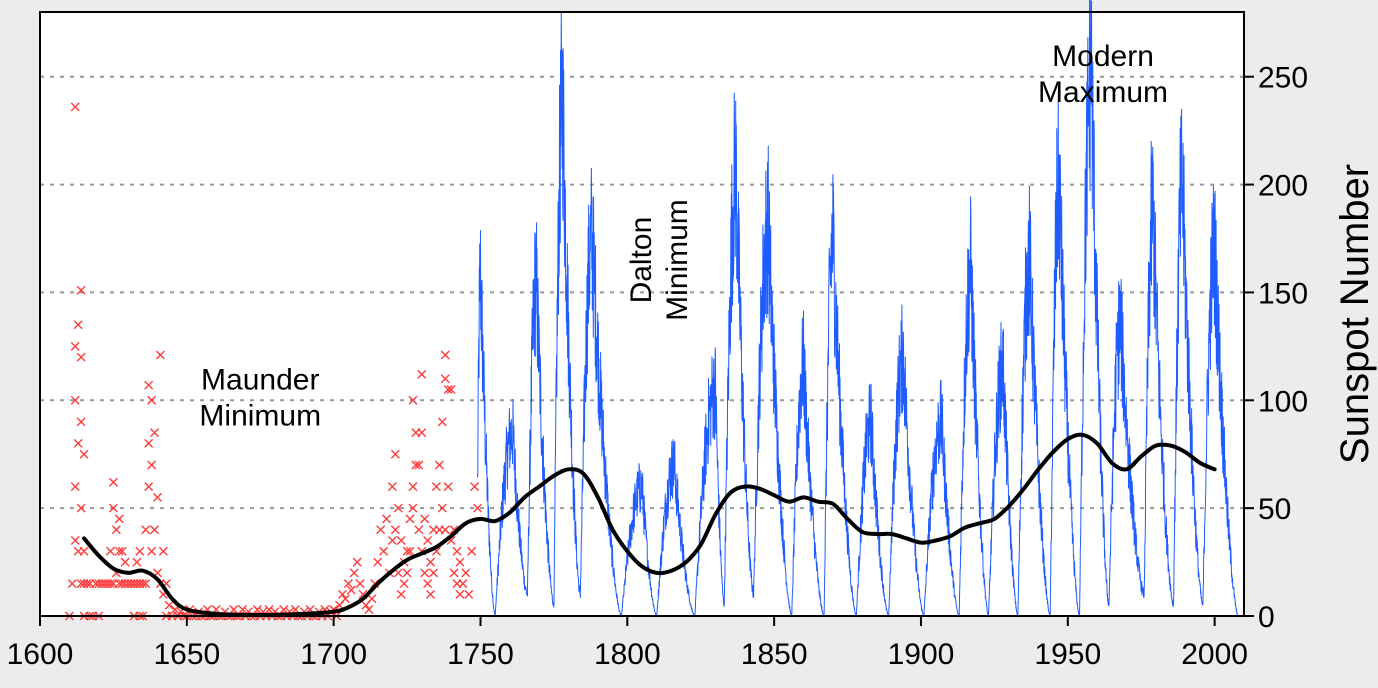 The image size is (1378, 688). What do you see at coordinates (1276, 348) in the screenshot?
I see `y-axis: 0 50 100 150 200 250` at bounding box center [1276, 348].